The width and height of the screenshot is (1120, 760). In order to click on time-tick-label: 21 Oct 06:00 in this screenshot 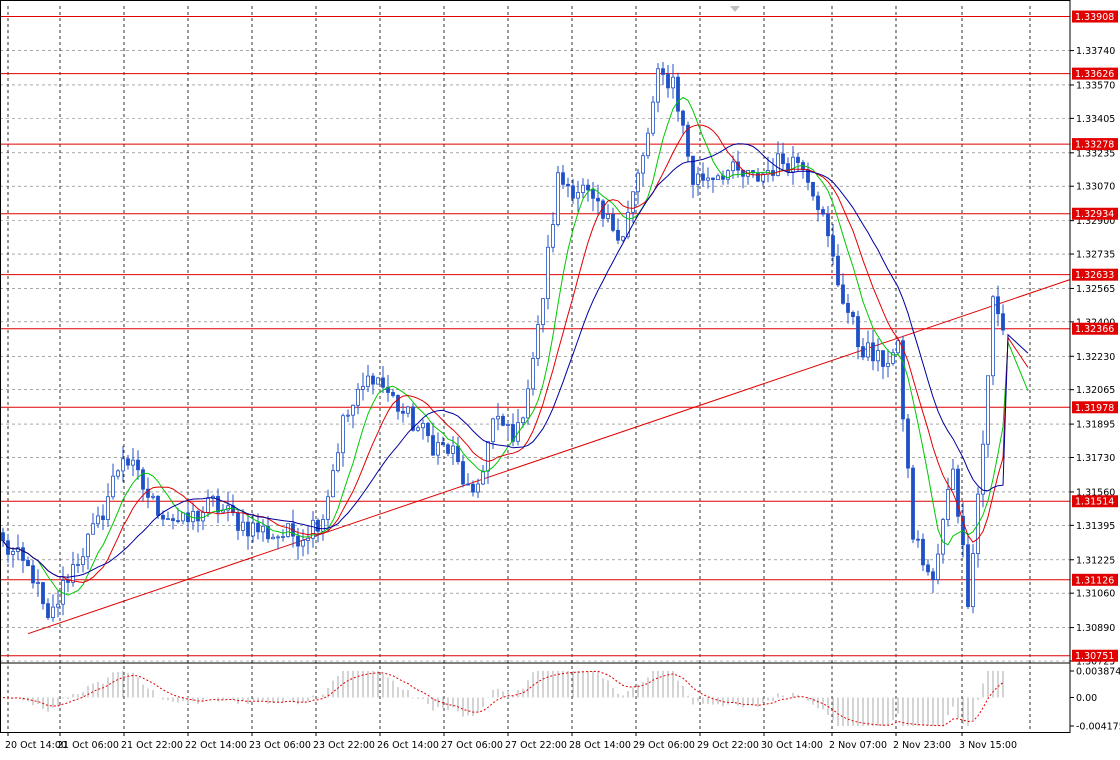, I will do `click(88, 745)`.